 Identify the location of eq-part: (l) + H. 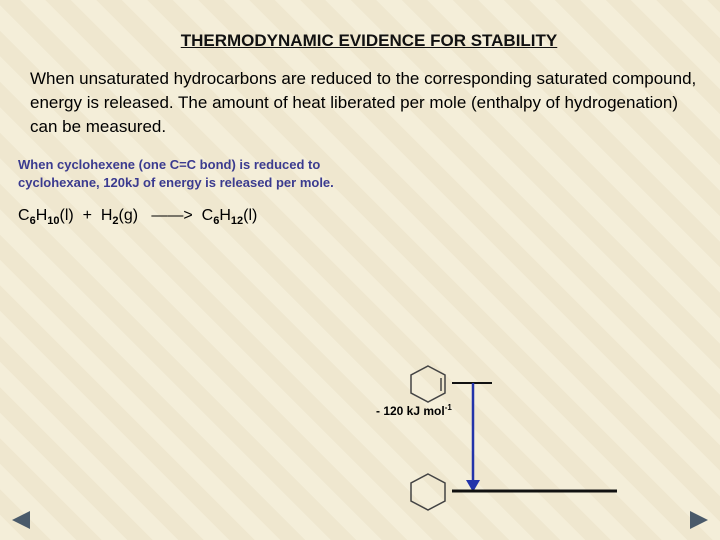
(86, 215).